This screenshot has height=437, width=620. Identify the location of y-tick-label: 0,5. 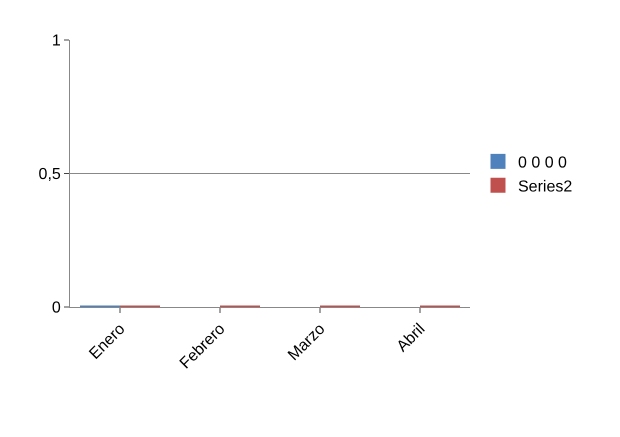
(49, 175).